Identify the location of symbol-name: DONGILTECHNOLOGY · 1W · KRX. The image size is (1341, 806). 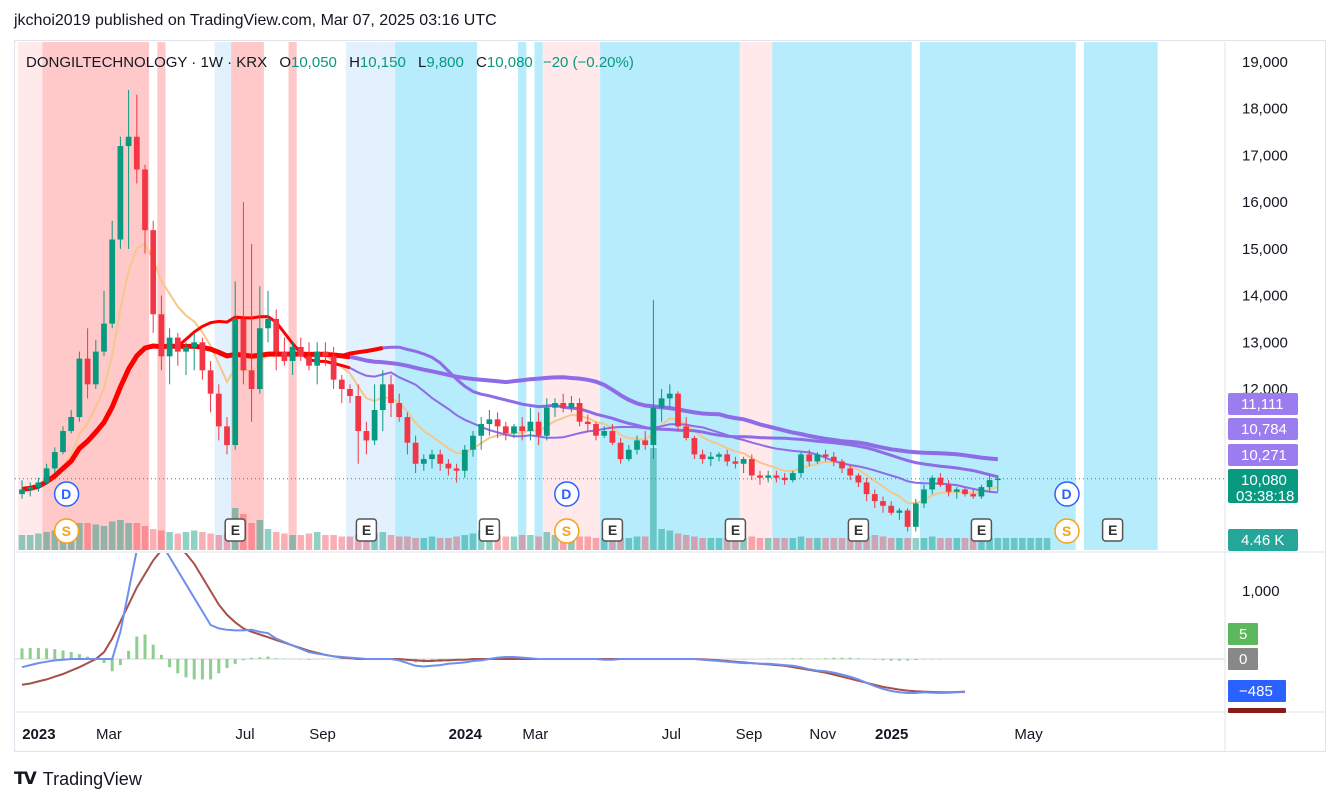
(147, 62).